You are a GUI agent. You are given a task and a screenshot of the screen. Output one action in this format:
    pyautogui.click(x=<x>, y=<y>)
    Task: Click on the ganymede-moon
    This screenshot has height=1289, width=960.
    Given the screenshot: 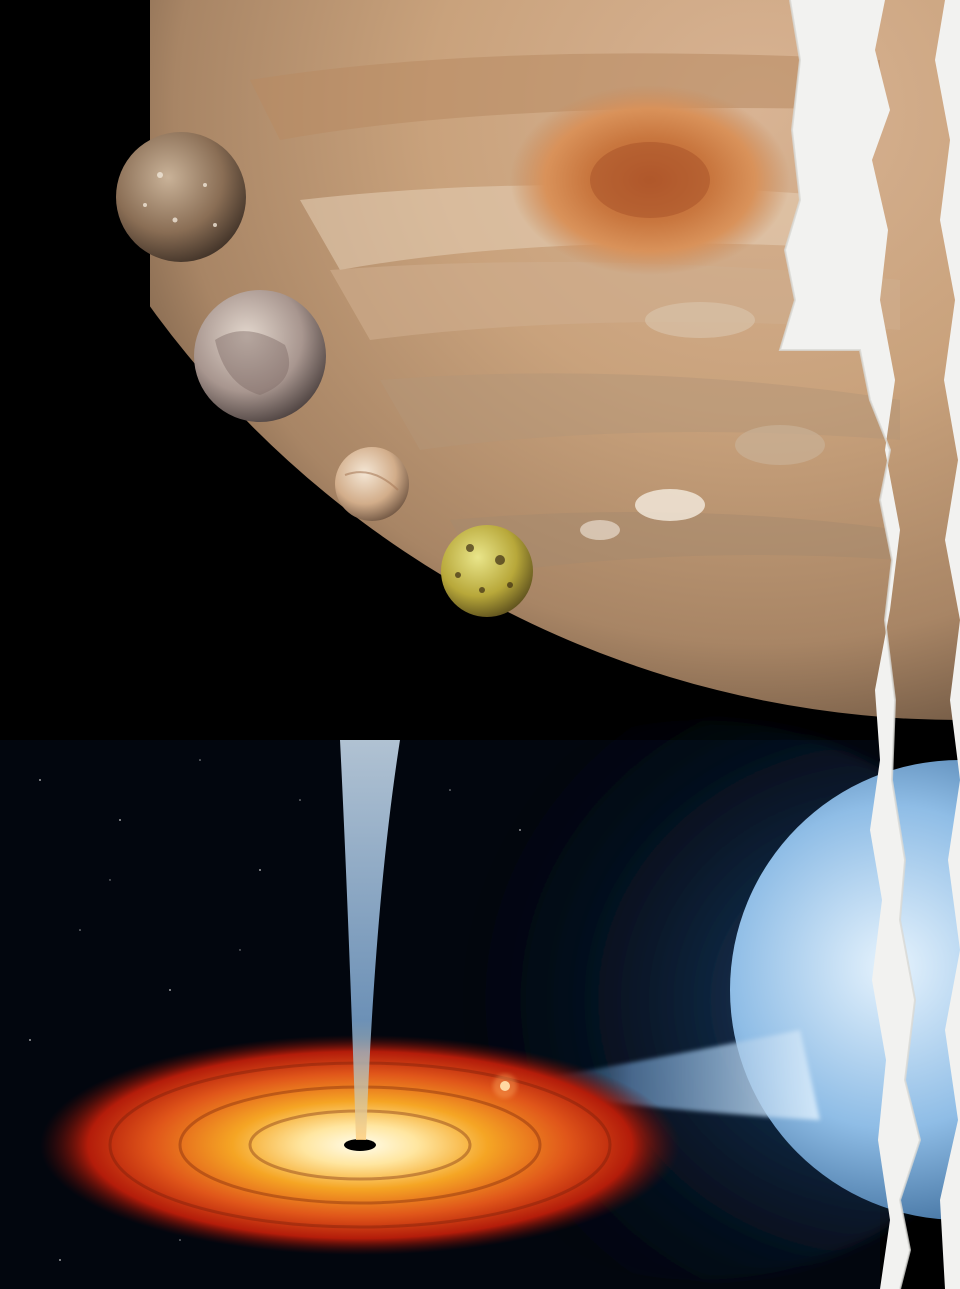 What is the action you would take?
    pyautogui.click(x=260, y=356)
    